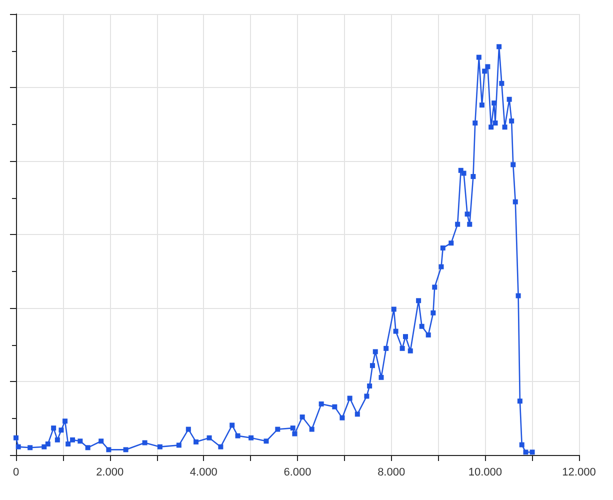 Image resolution: width=613 pixels, height=500 pixels. What do you see at coordinates (485, 472) in the screenshot?
I see `x-tick-label: 10.000` at bounding box center [485, 472].